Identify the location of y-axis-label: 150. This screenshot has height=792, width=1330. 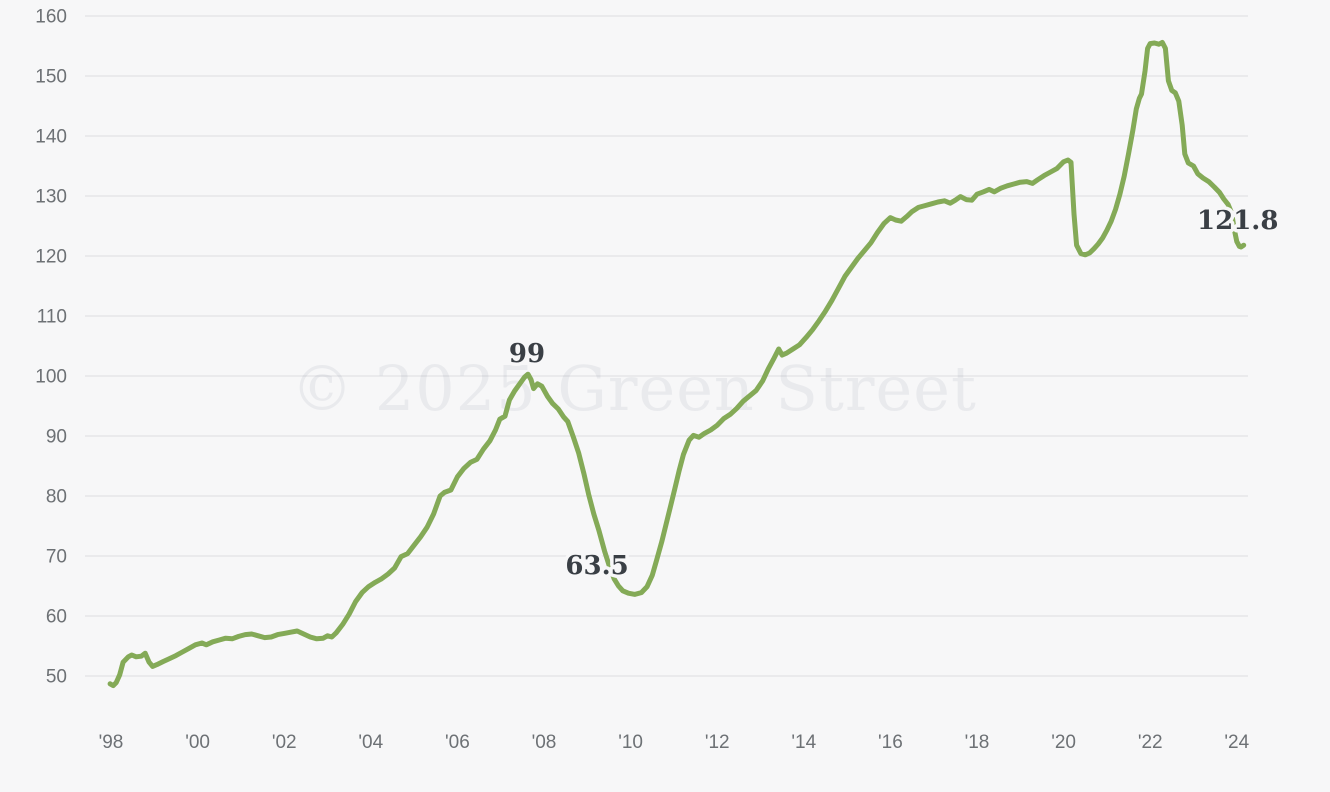
(51, 77).